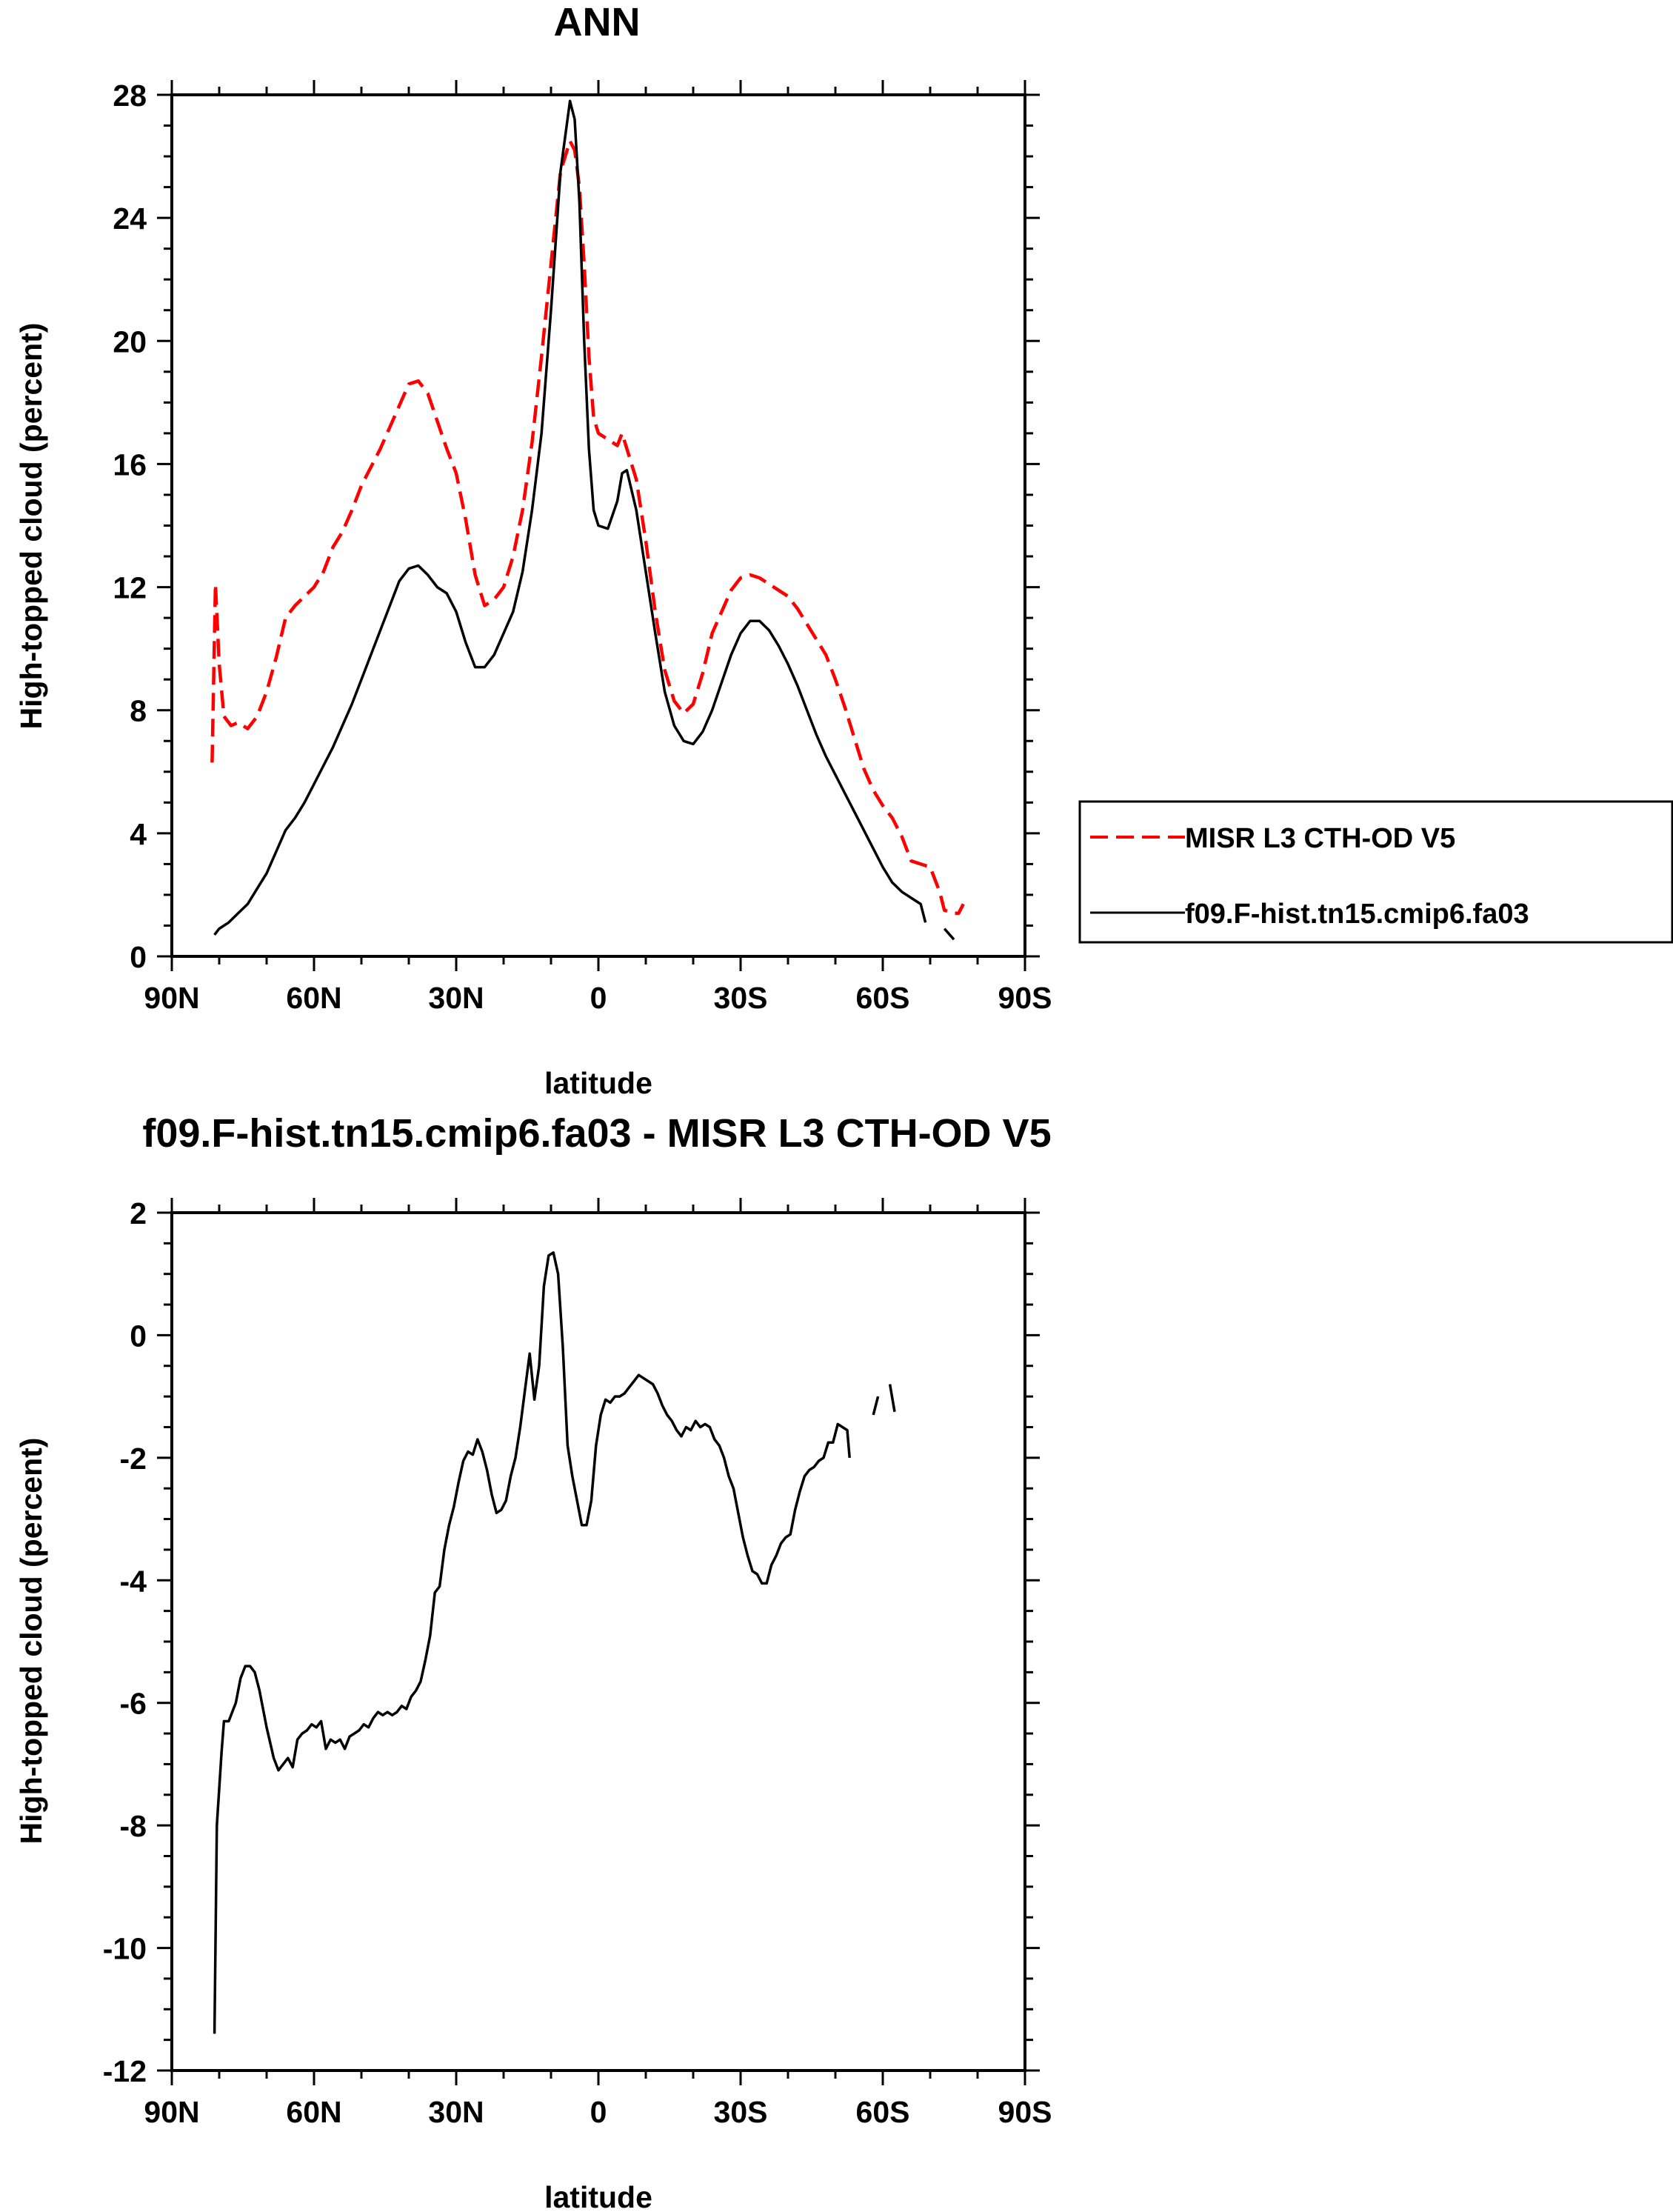 This screenshot has width=1673, height=2212. Describe the element at coordinates (138, 1213) in the screenshot. I see `y-tick-label: 2` at that location.